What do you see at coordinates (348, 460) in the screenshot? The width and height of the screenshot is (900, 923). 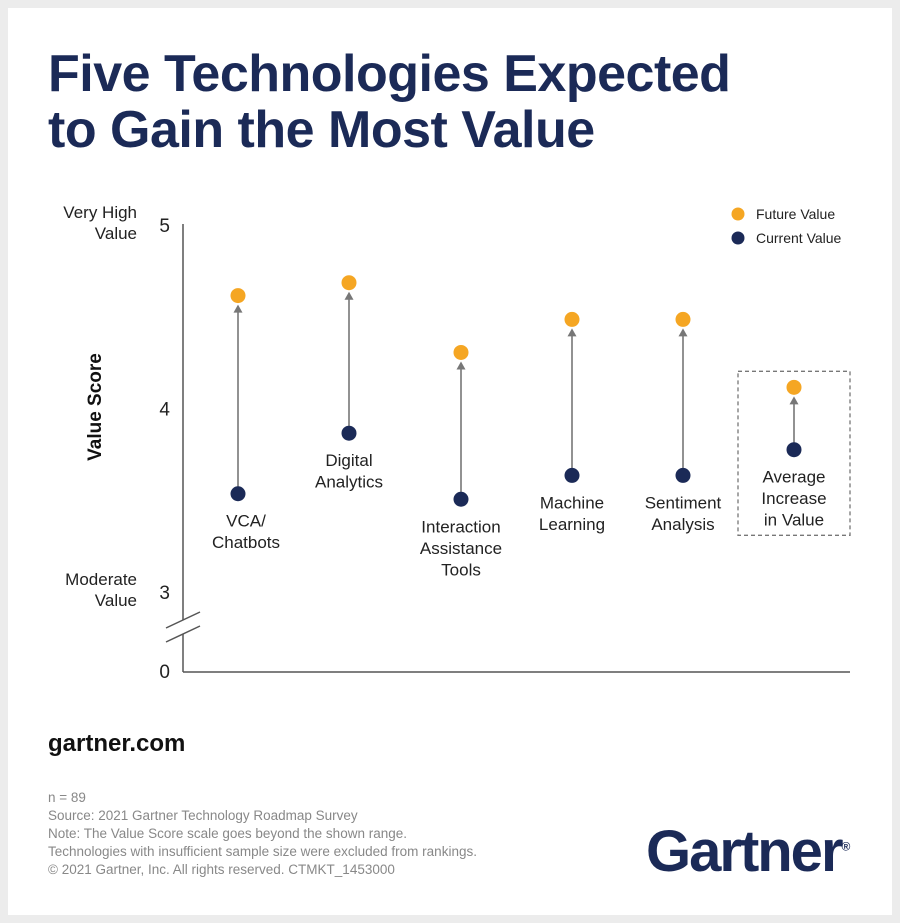 I see `category-label: Digital` at bounding box center [348, 460].